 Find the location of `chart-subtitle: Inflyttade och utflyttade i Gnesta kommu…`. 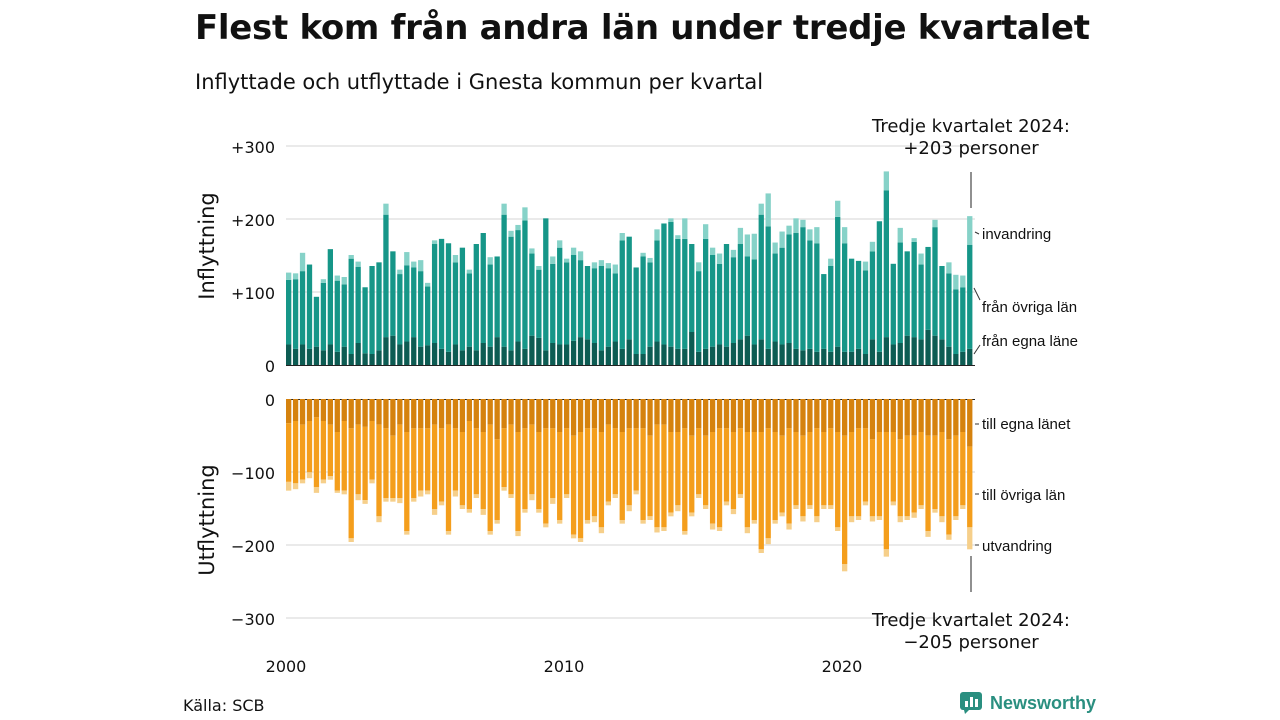

chart-subtitle: Inflyttade och utflyttade i Gnesta kommu… is located at coordinates (479, 82).